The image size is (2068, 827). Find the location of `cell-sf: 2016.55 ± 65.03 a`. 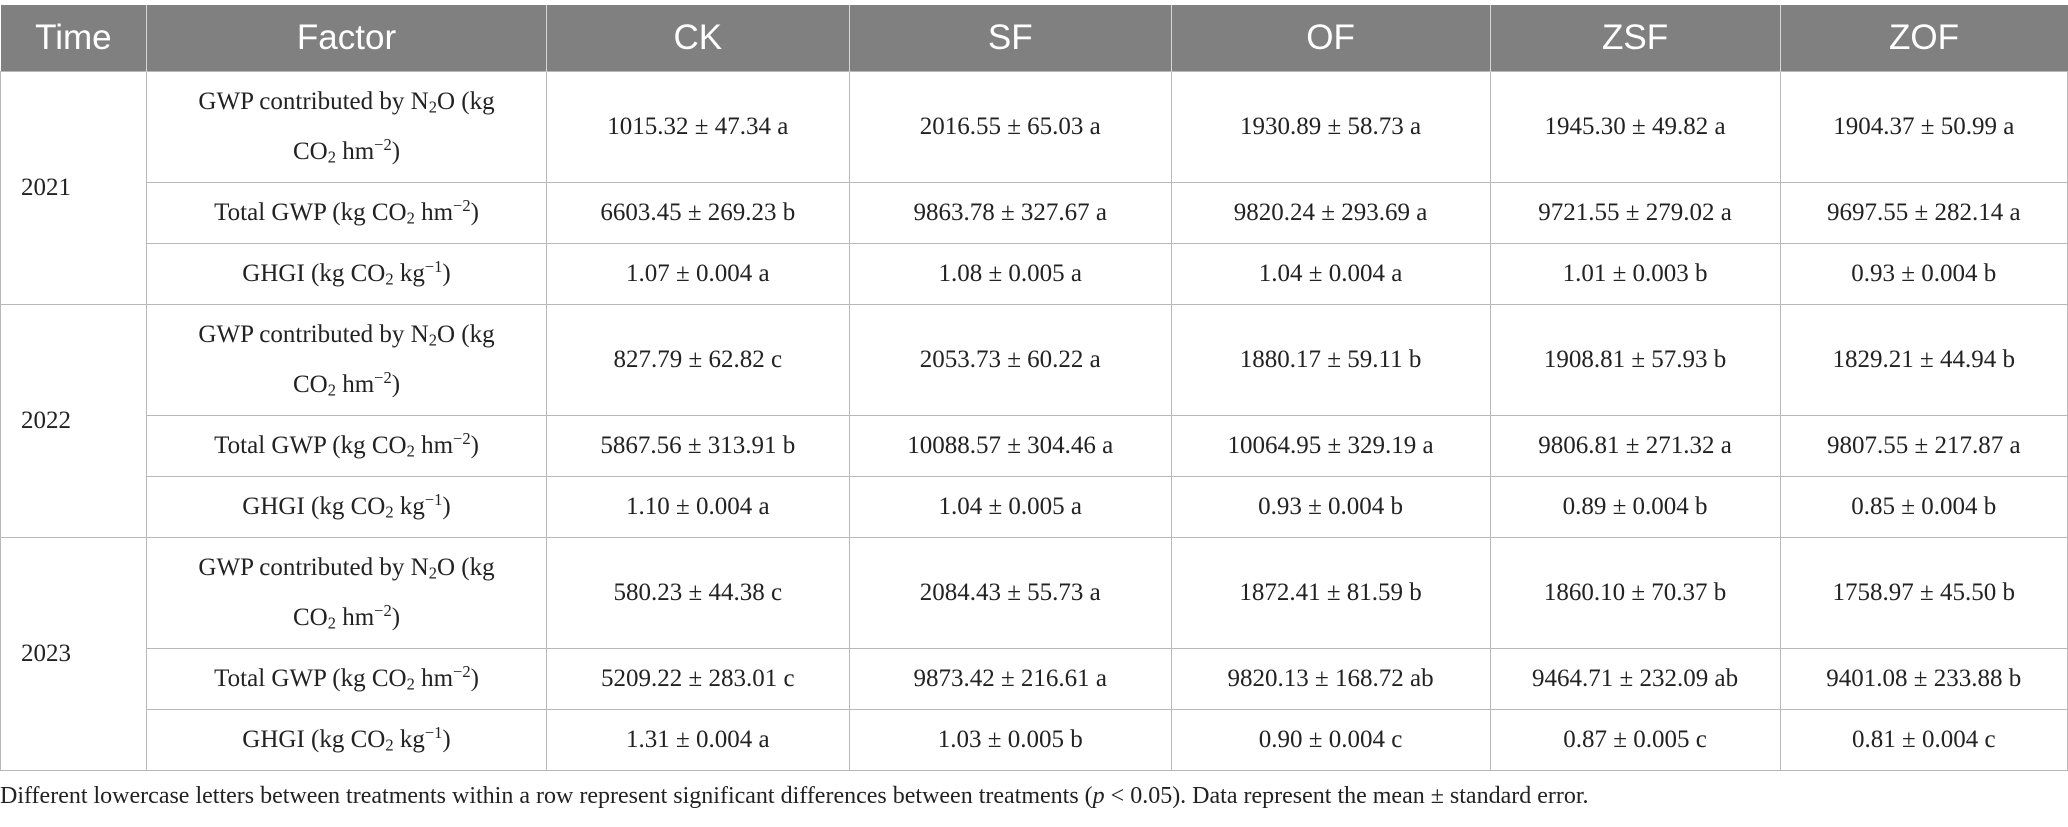

cell-sf: 2016.55 ± 65.03 a is located at coordinates (1010, 127).